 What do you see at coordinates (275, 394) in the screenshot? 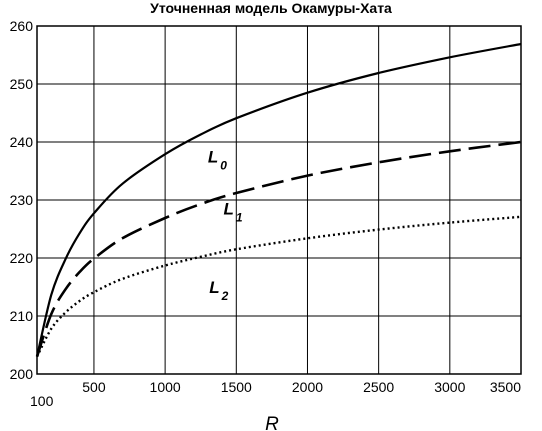
I see `x-axis-ticks: 100 500 1000 1500 2000 2500 3000 3500` at bounding box center [275, 394].